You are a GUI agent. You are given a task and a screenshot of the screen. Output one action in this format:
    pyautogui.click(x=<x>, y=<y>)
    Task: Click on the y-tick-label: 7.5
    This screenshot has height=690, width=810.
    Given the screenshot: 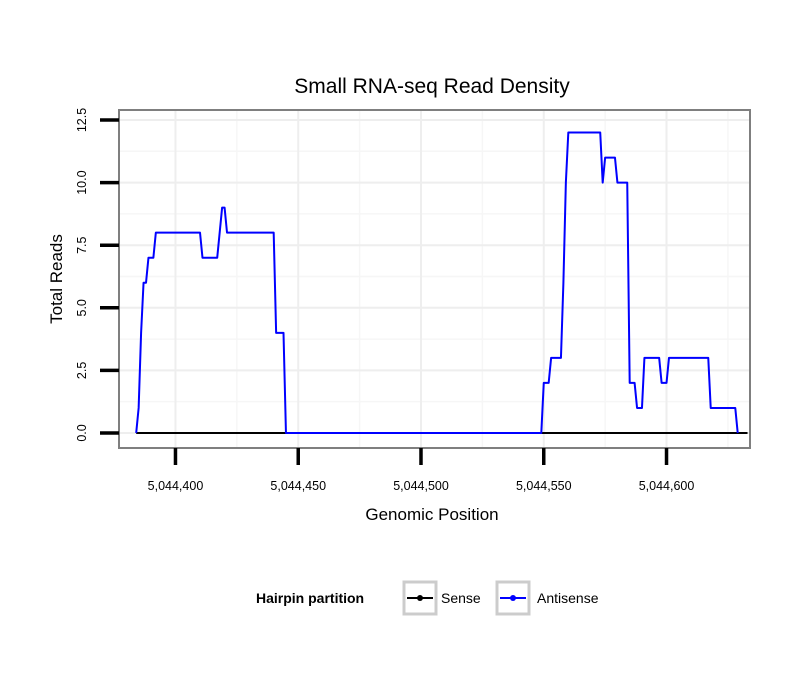 What is the action you would take?
    pyautogui.click(x=82, y=244)
    